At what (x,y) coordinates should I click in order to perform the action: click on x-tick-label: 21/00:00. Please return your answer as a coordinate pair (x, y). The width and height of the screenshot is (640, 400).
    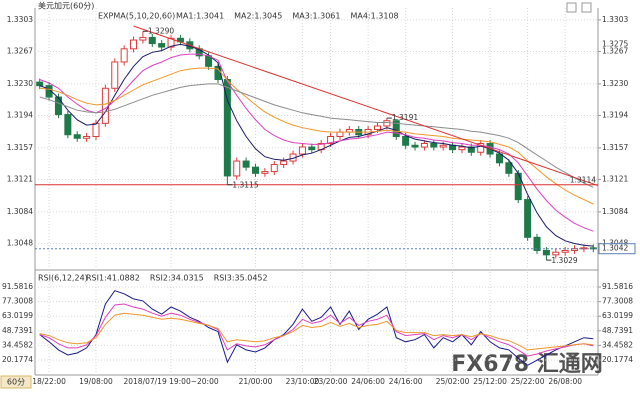
    Looking at the image, I should click on (256, 381).